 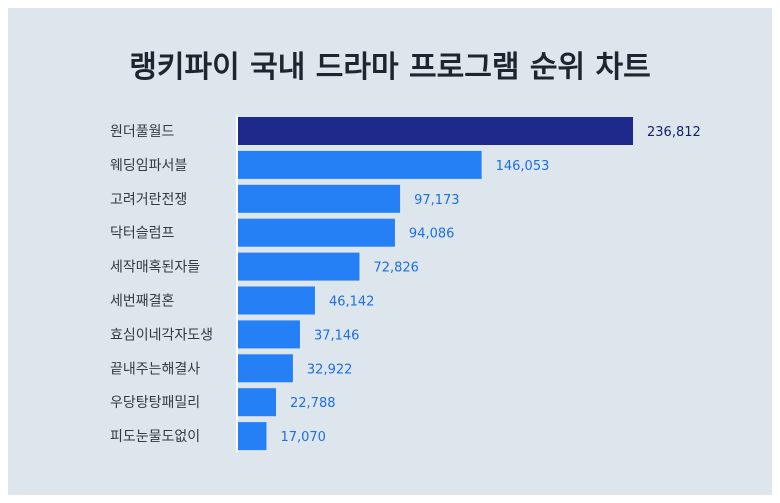 What do you see at coordinates (303, 437) in the screenshot?
I see `value-label: 17,070` at bounding box center [303, 437].